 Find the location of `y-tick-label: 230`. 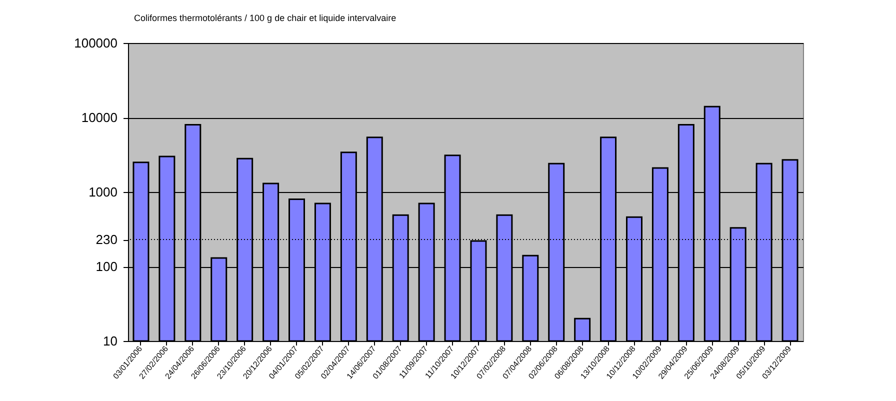

y-tick-label: 230 is located at coordinates (107, 240).